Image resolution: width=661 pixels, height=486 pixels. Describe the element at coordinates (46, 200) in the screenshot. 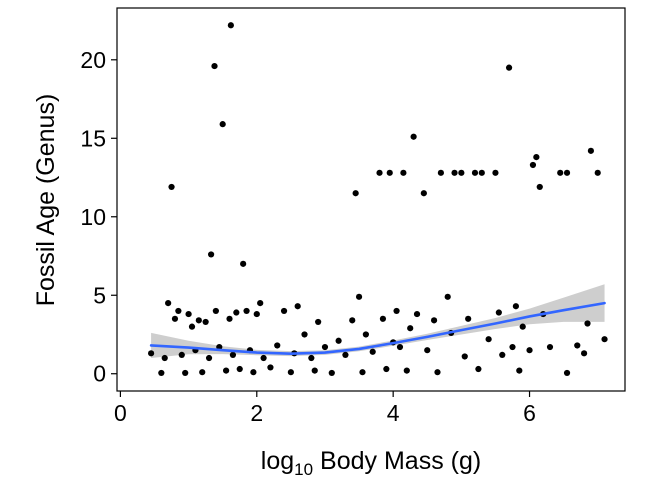

I see `y-axis-title: Fossil Age (Genus)` at that location.